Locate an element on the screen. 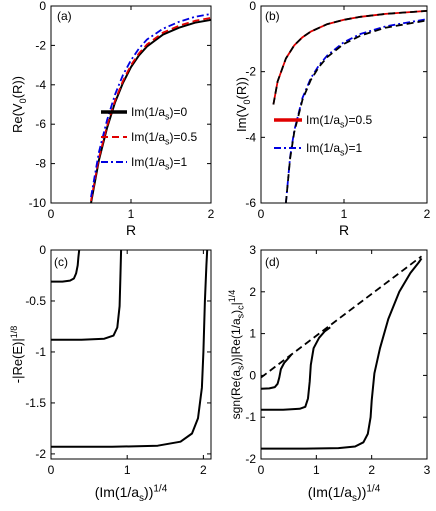  y-tick-label-c: -0.5 is located at coordinates (35, 301).